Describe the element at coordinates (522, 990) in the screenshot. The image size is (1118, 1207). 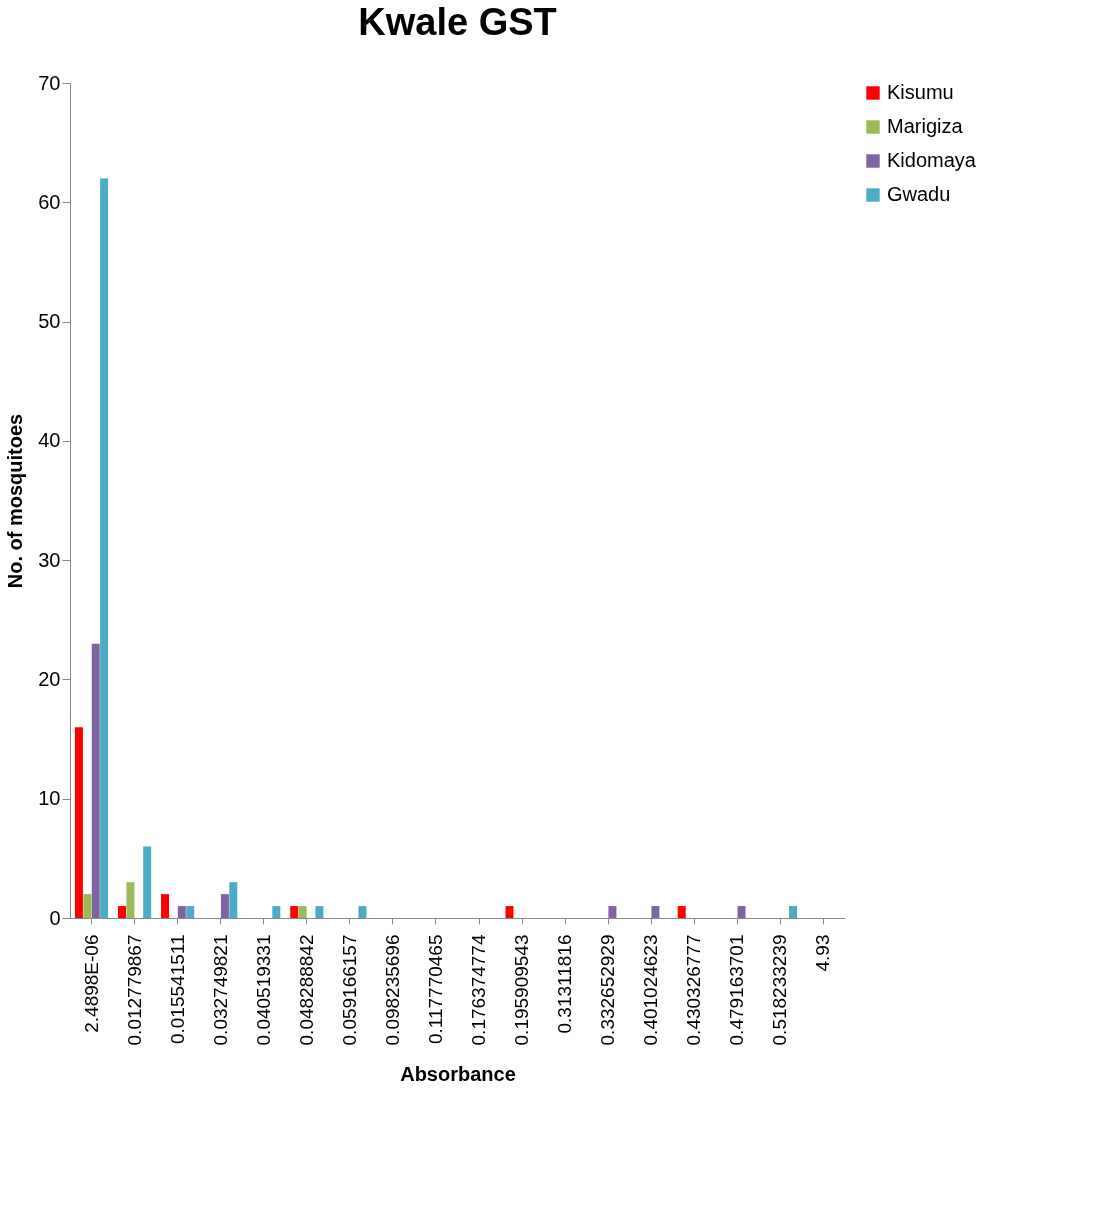
I see `x-tick-label: 0.195909543` at that location.